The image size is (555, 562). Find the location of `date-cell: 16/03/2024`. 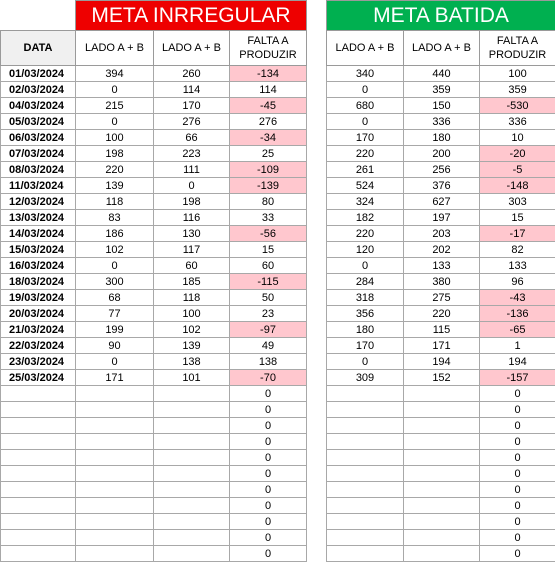

date-cell: 16/03/2024 is located at coordinates (38, 265).